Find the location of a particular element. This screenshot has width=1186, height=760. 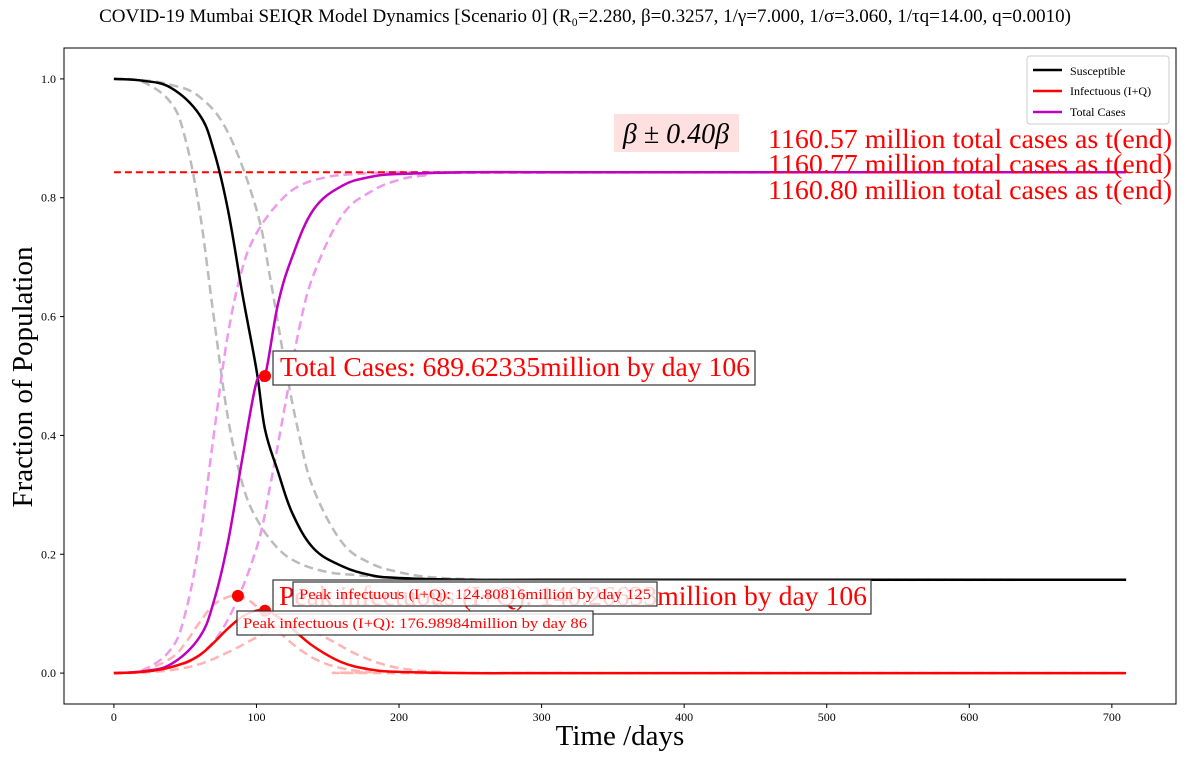

series-line-infectuous-i-q is located at coordinates (620, 641).